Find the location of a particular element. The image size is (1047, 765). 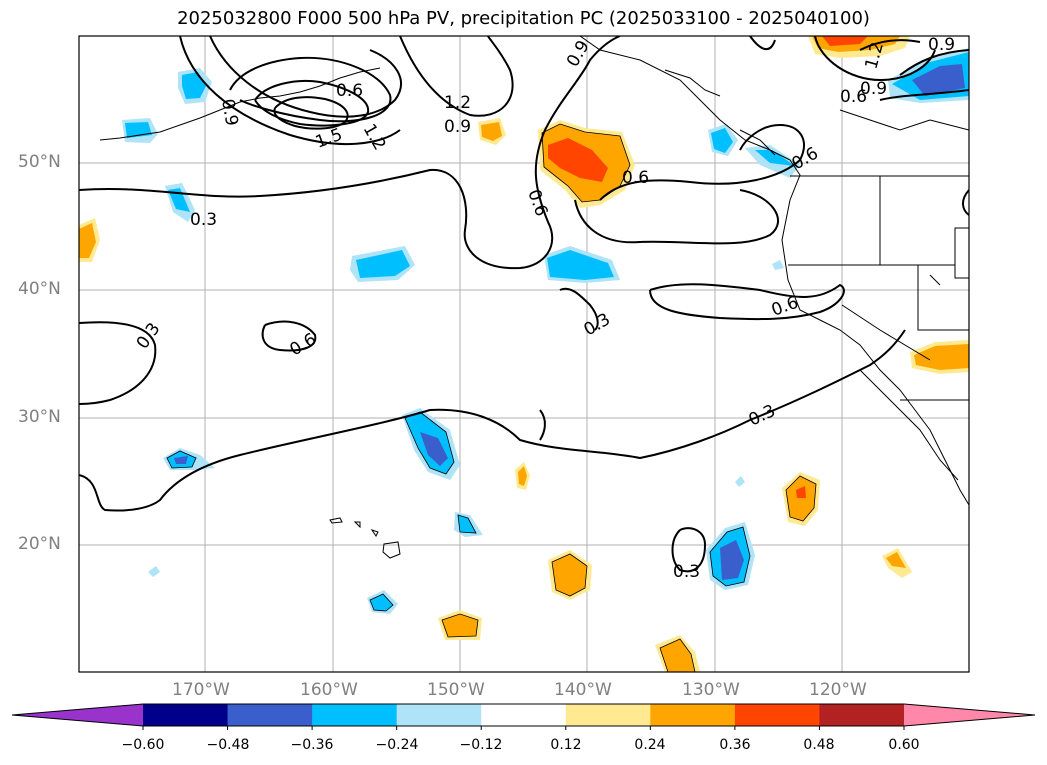

lat-label: 40°N is located at coordinates (39, 289).